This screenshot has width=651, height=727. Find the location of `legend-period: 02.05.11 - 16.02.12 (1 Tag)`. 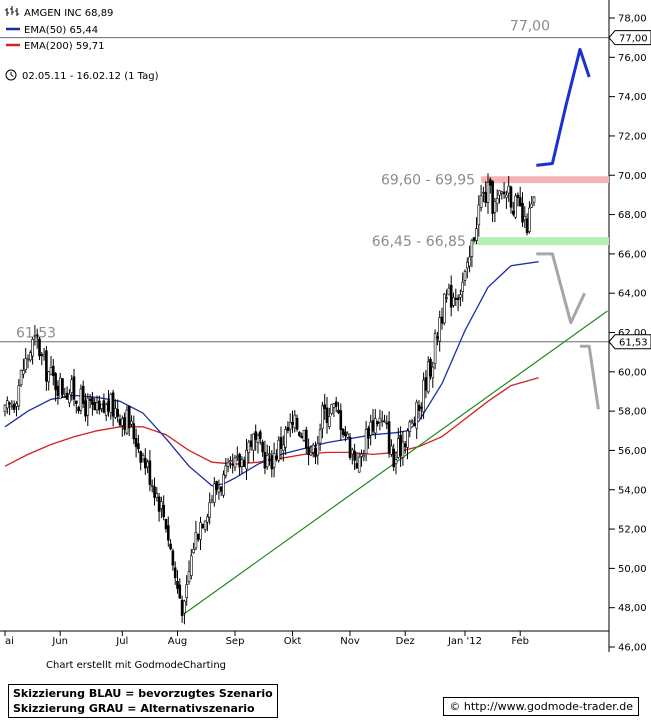

legend-period: 02.05.11 - 16.02.12 (1 Tag) is located at coordinates (90, 76).